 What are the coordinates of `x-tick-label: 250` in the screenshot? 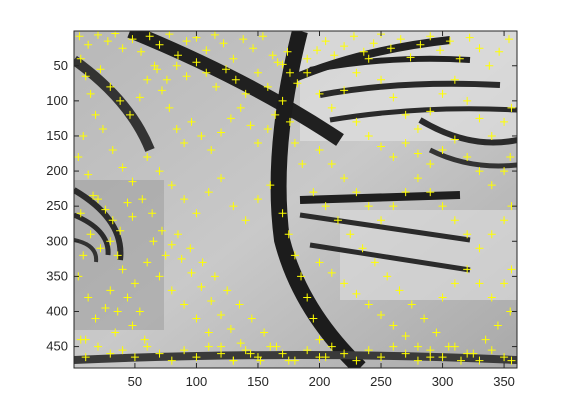 It's located at (381, 381).